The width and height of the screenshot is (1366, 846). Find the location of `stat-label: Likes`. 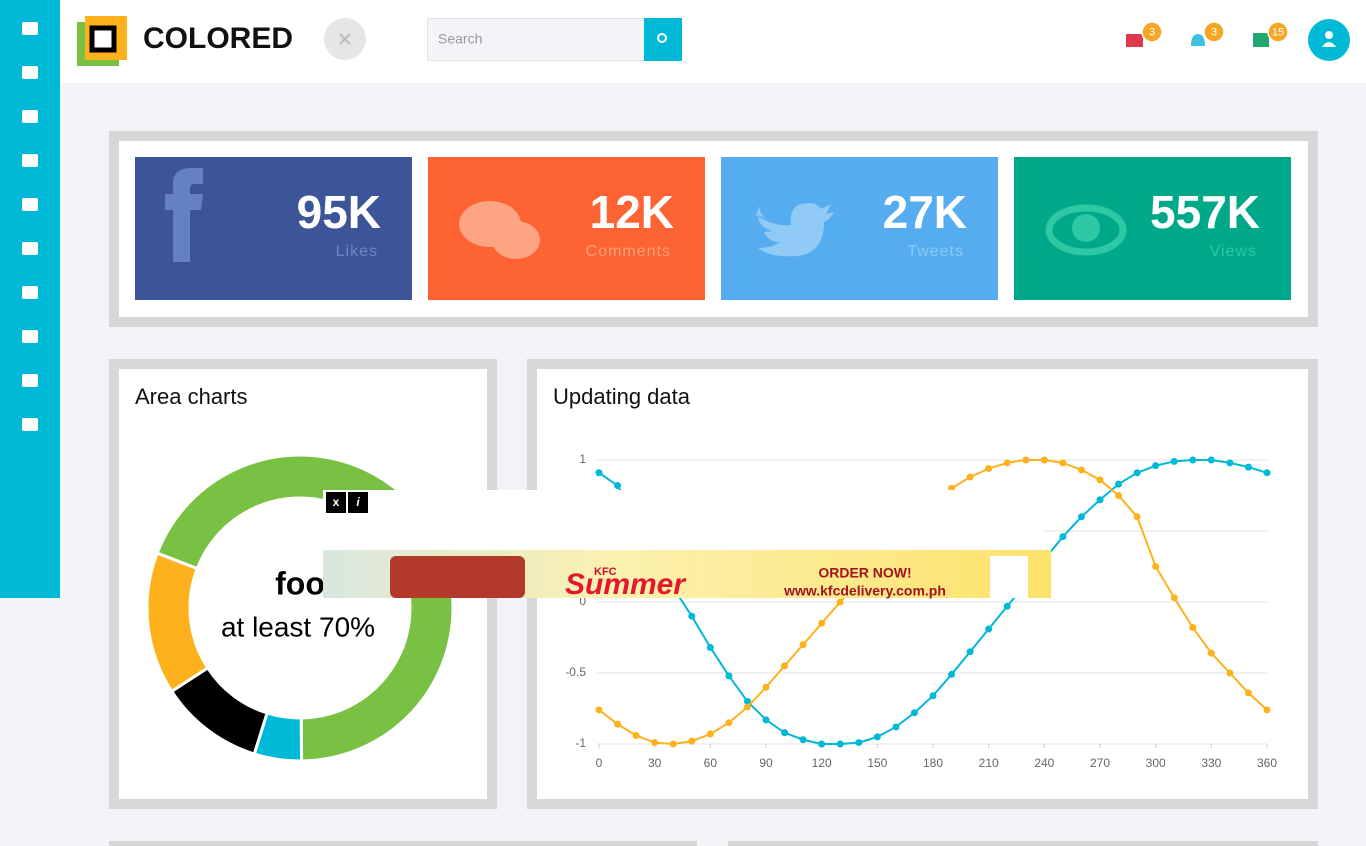

stat-label: Likes is located at coordinates (357, 251).